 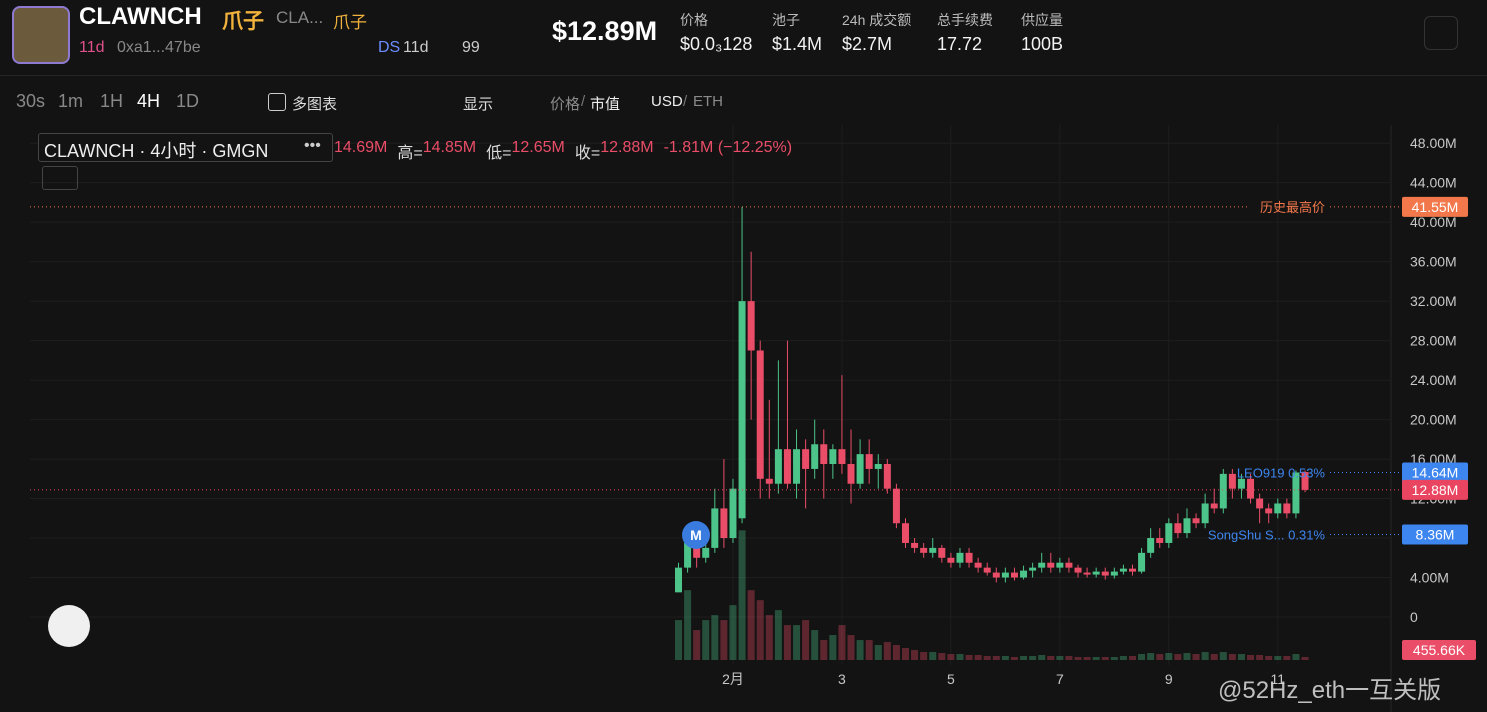 What do you see at coordinates (877, 20) in the screenshot?
I see `stat-label: 24h 成交额` at bounding box center [877, 20].